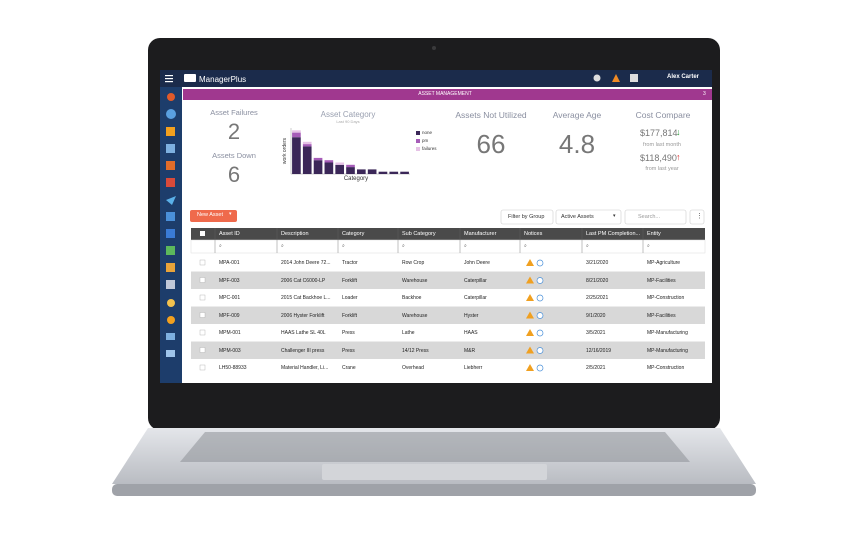  I want to click on column-header: Description, so click(295, 234).